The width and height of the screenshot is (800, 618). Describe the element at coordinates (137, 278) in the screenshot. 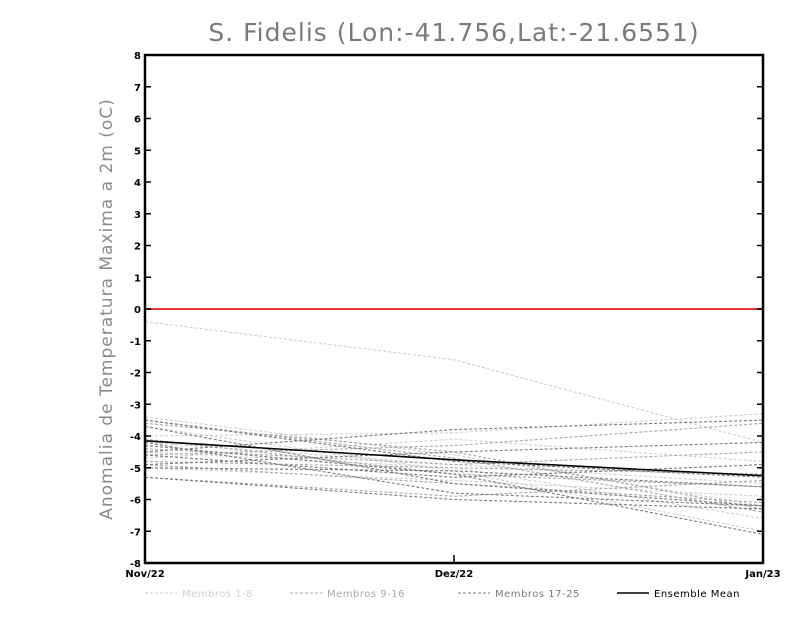

I see `y-tick-label: 1` at that location.